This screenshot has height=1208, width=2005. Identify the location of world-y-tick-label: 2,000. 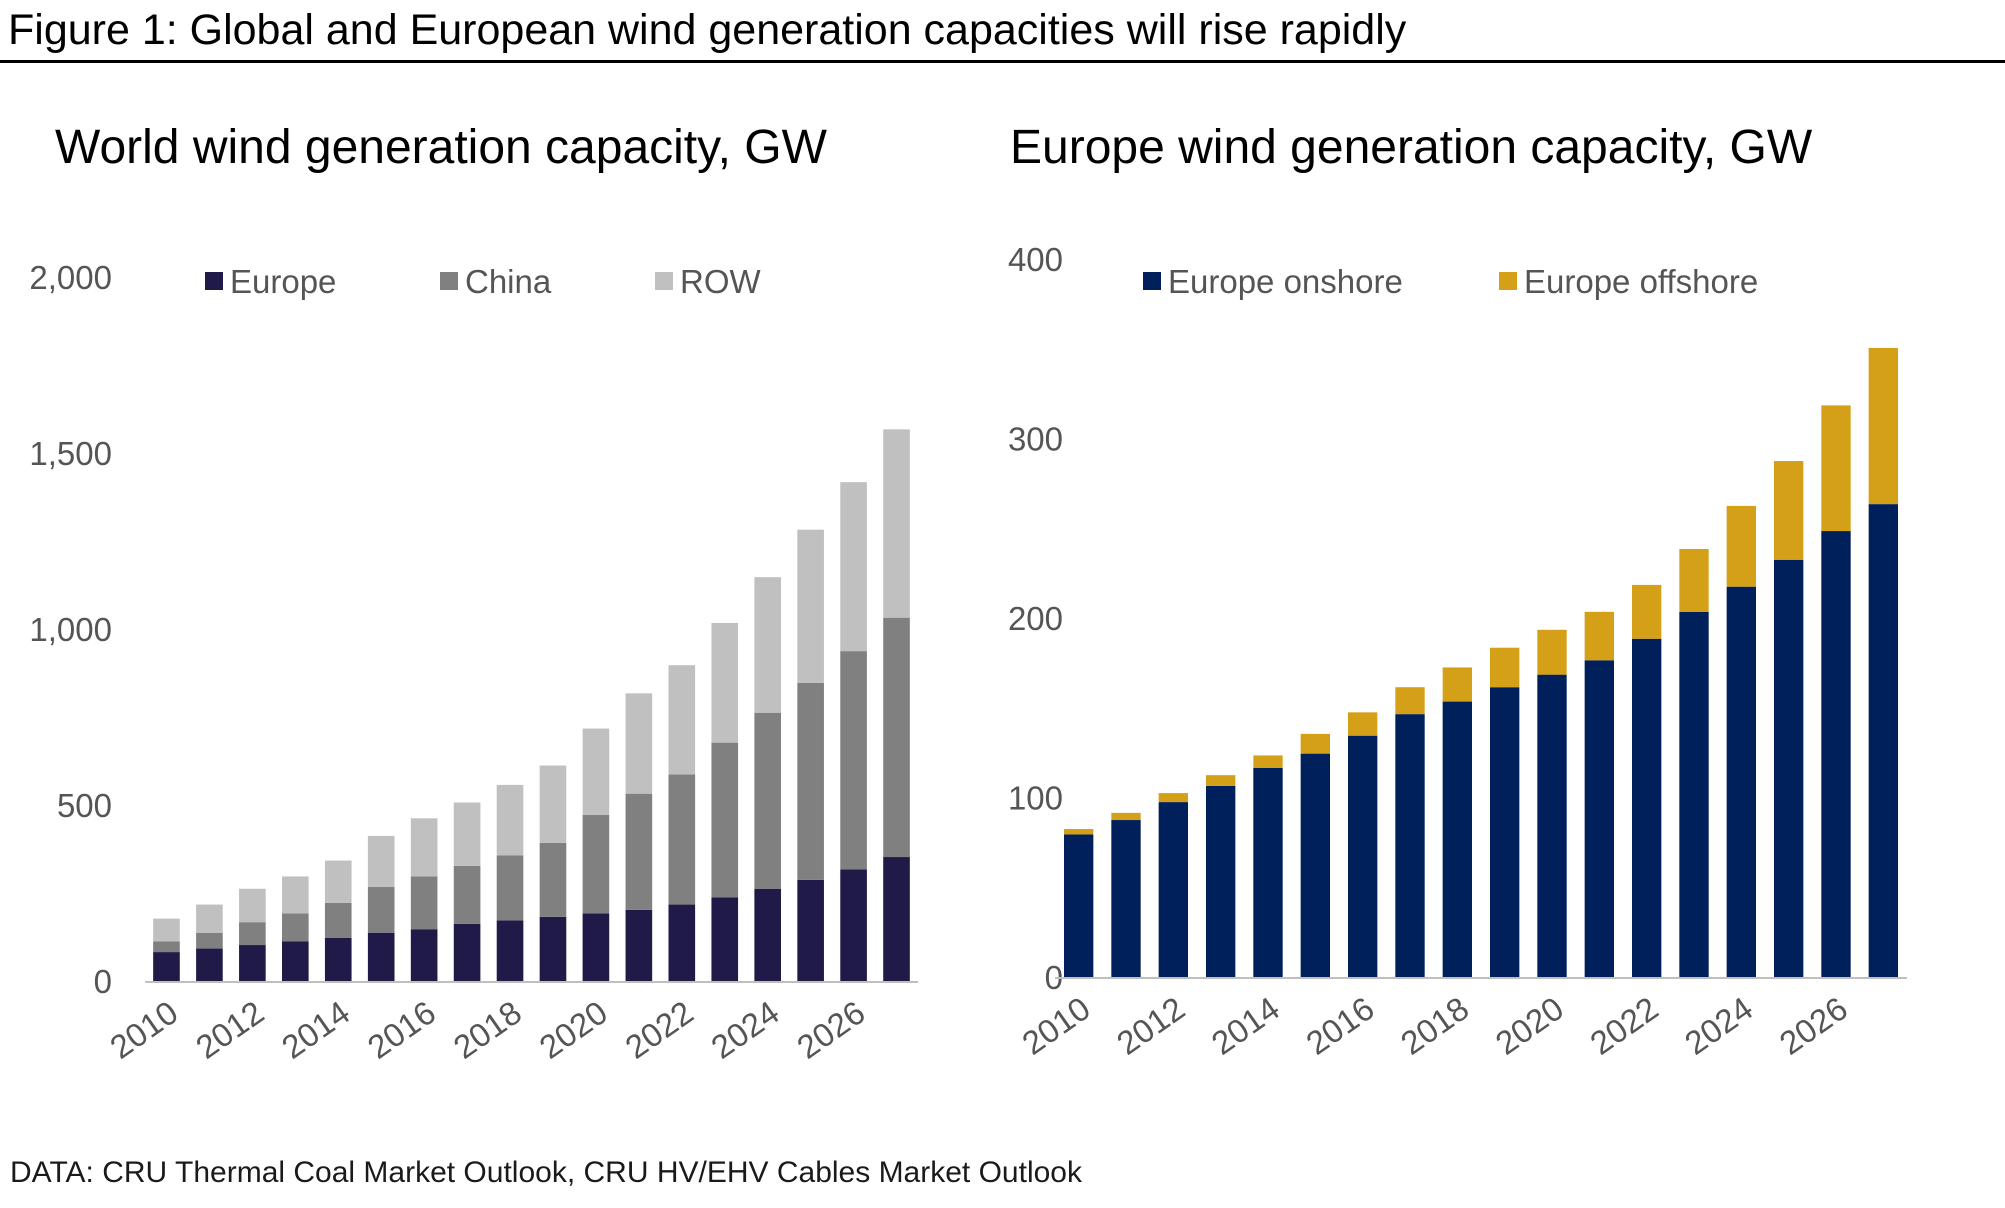
(70, 277).